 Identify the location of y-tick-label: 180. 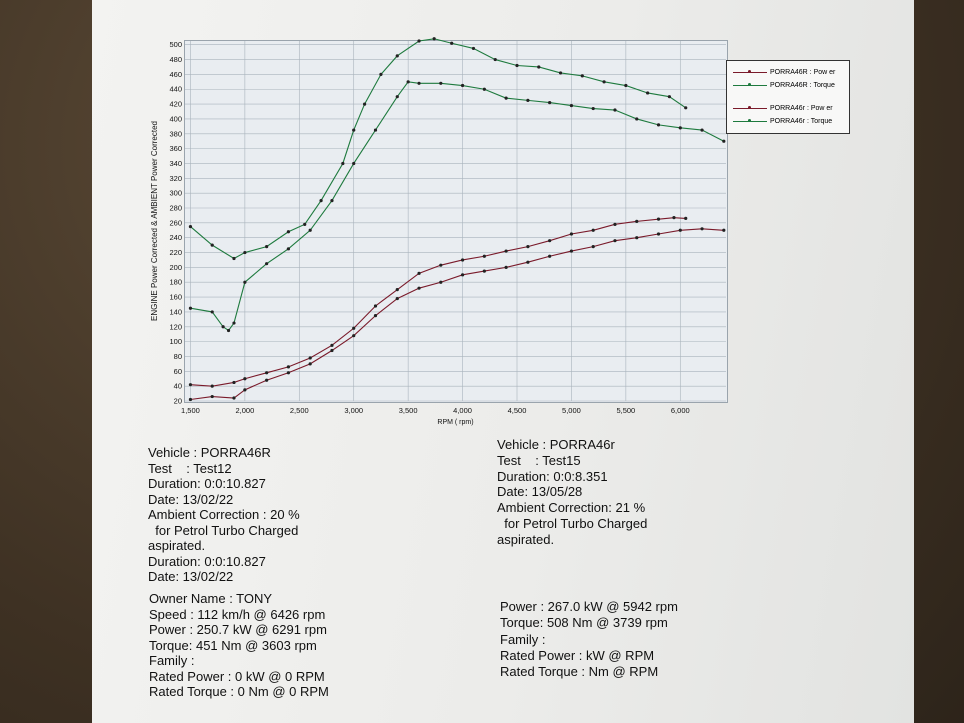
(175, 282).